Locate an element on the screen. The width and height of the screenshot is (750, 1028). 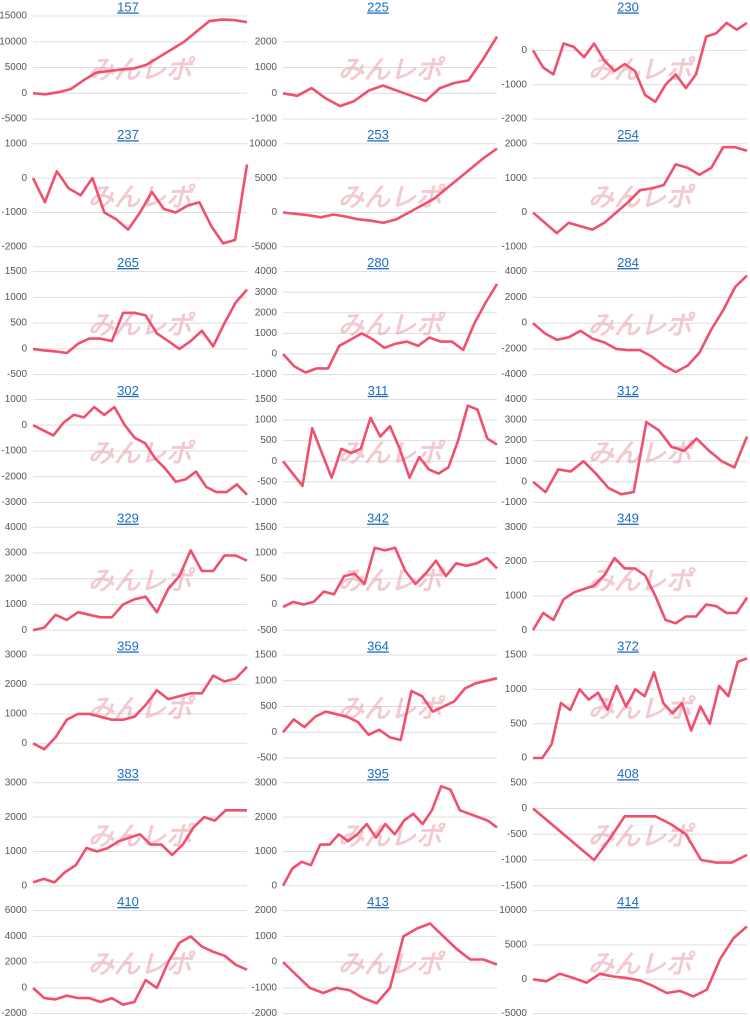
chart-title: 372 is located at coordinates (628, 645).